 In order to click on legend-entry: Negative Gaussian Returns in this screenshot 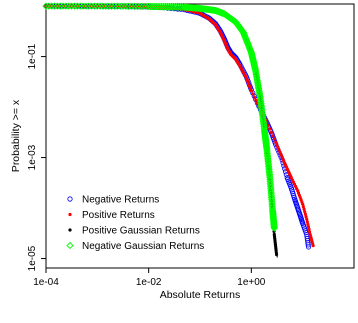, I will do `click(135, 246)`.